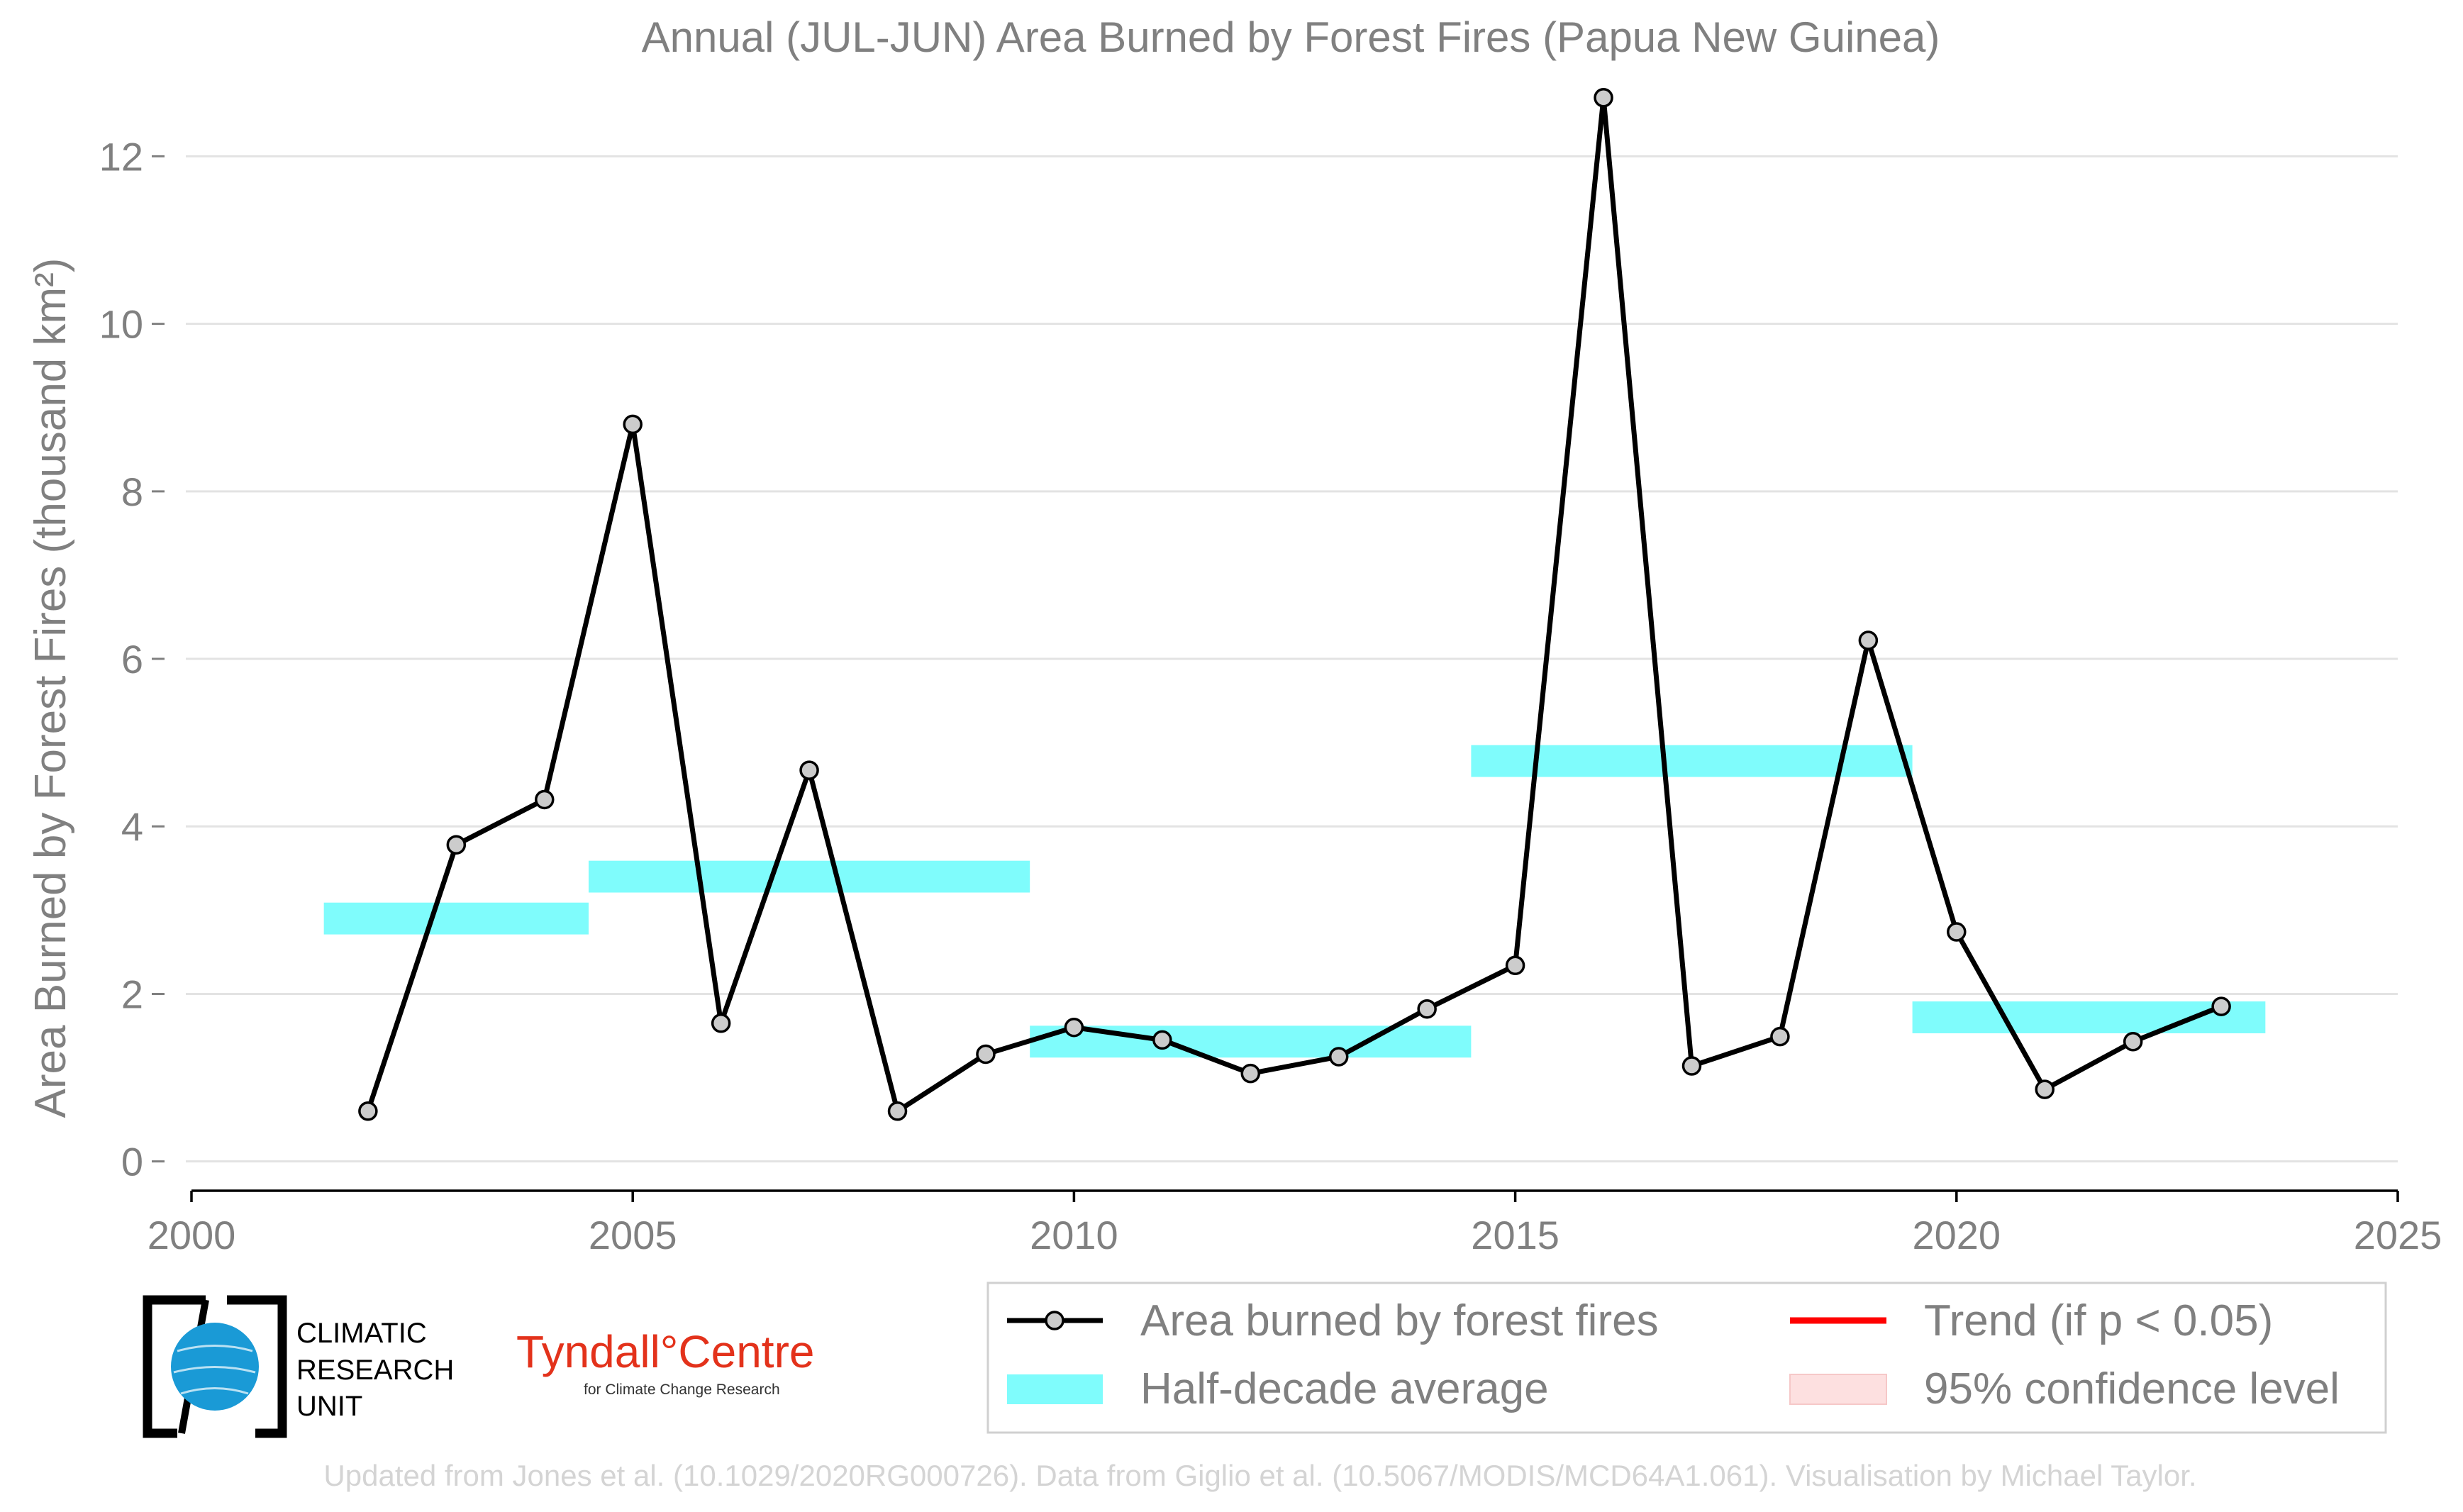  Describe the element at coordinates (1427, 1009) in the screenshot. I see `data-point-2014` at that location.